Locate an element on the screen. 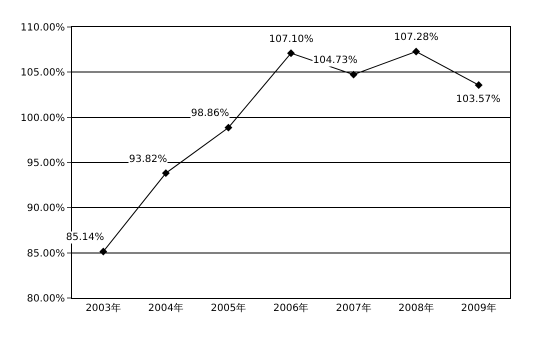 The image size is (547, 344). data-label: 107.28% is located at coordinates (416, 37).